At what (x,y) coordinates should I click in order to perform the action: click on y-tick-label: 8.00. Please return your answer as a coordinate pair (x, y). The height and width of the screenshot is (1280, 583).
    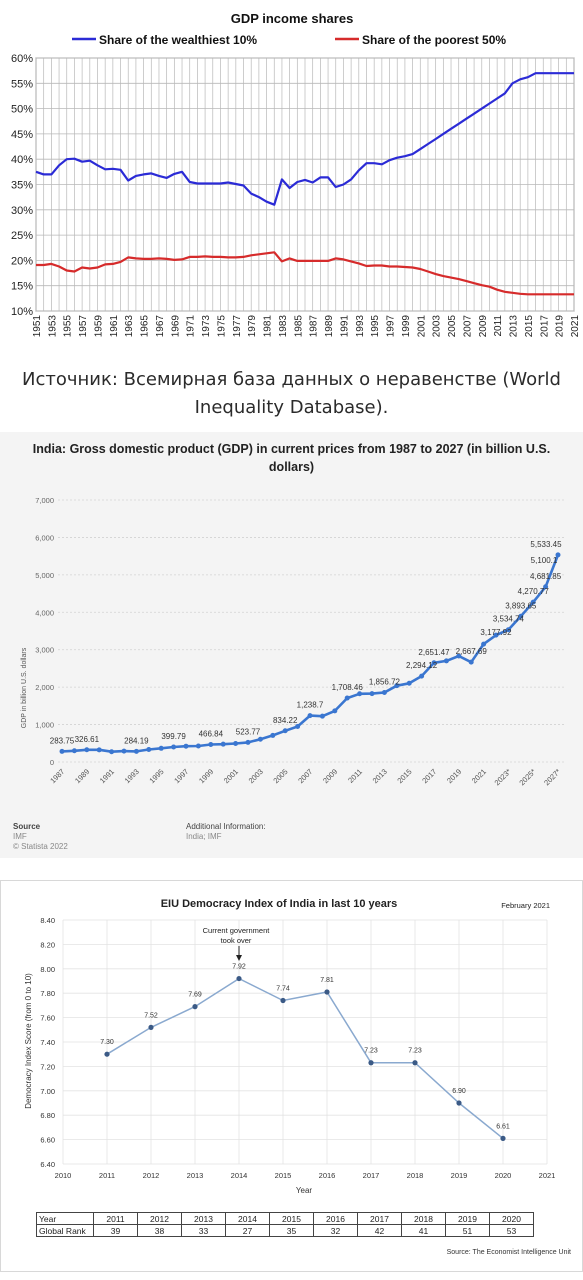
    Looking at the image, I should click on (47, 969).